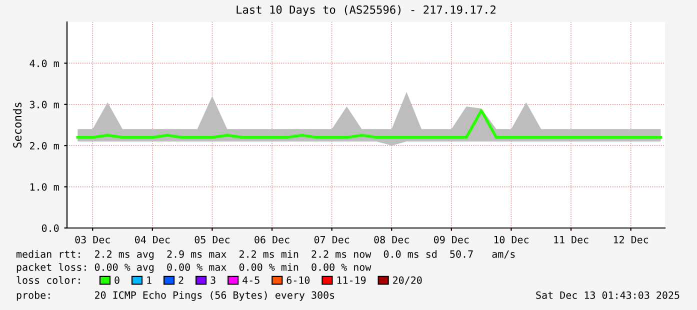 Image resolution: width=697 pixels, height=310 pixels. I want to click on legend-label: 4-5, so click(251, 280).